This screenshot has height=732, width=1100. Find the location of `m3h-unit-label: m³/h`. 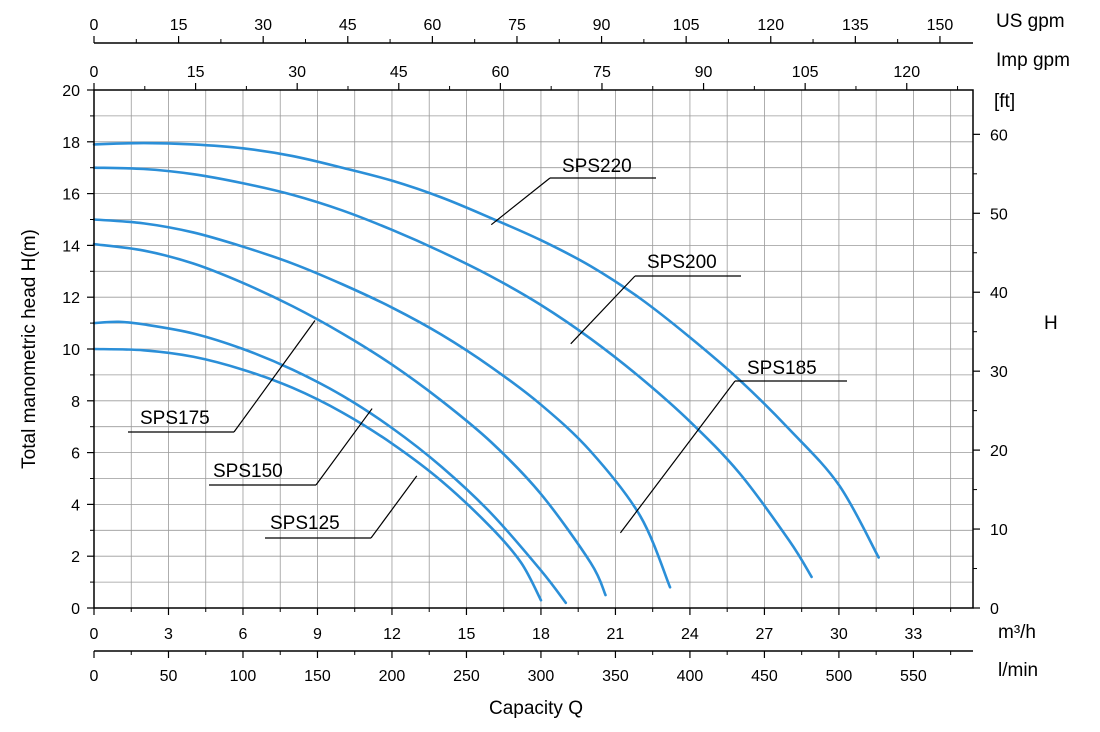

m3h-unit-label: m³/h is located at coordinates (1017, 632).